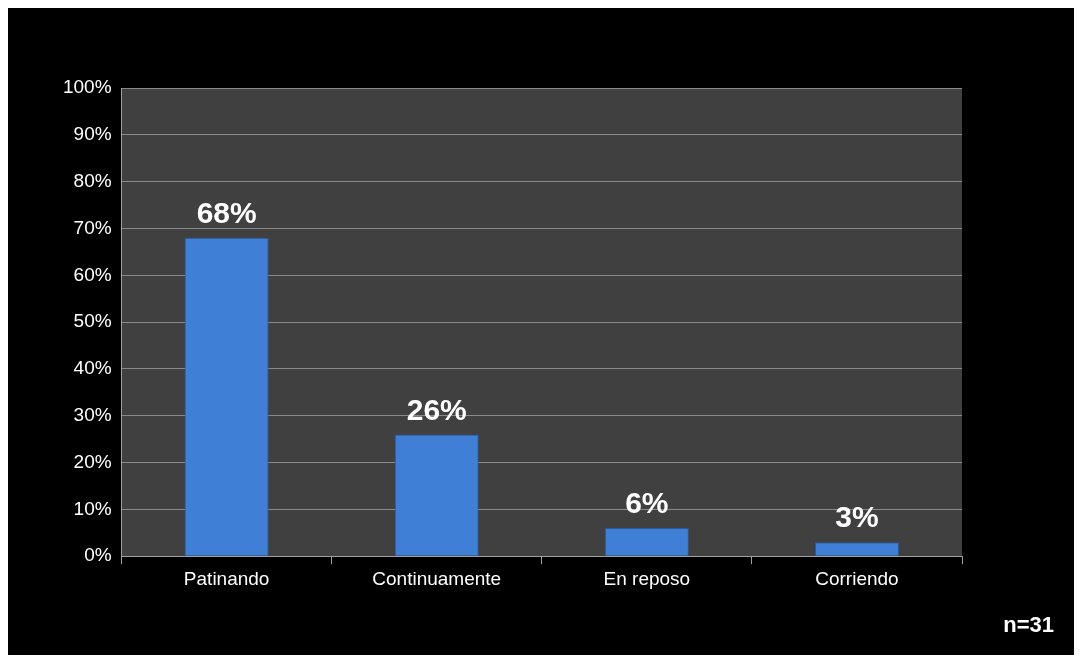  What do you see at coordinates (647, 503) in the screenshot?
I see `data-label: 6%` at bounding box center [647, 503].